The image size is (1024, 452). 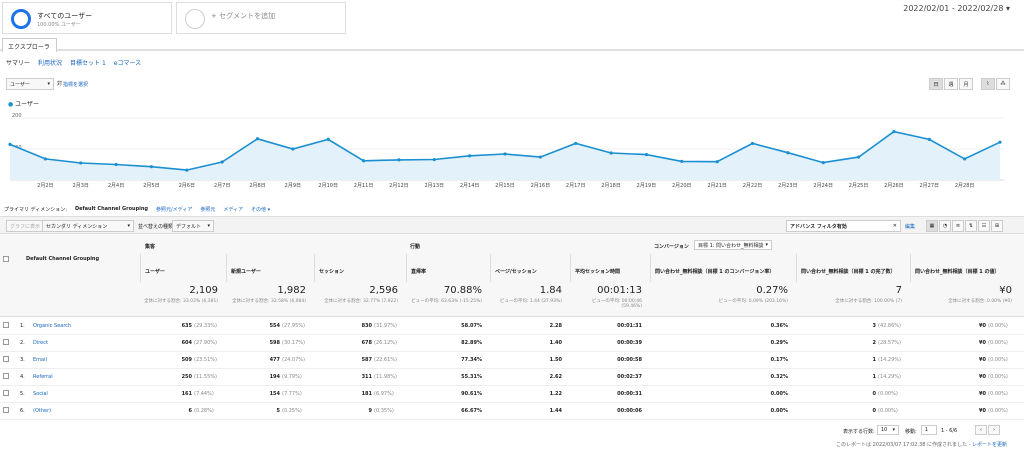 What do you see at coordinates (18, 63) in the screenshot?
I see `subtab-summary: サマリー` at bounding box center [18, 63].